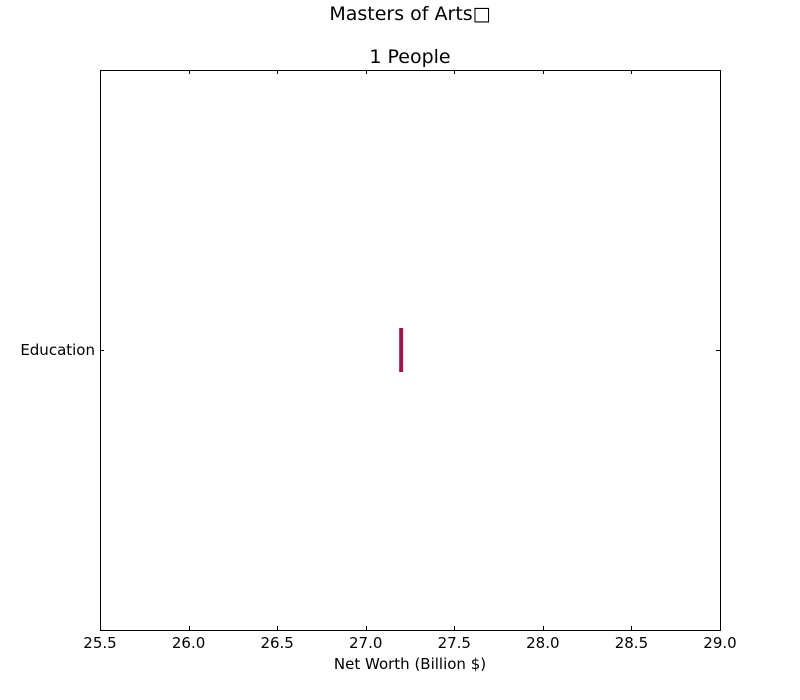  Describe the element at coordinates (99, 643) in the screenshot. I see `x-tick-label: 25.5` at that location.